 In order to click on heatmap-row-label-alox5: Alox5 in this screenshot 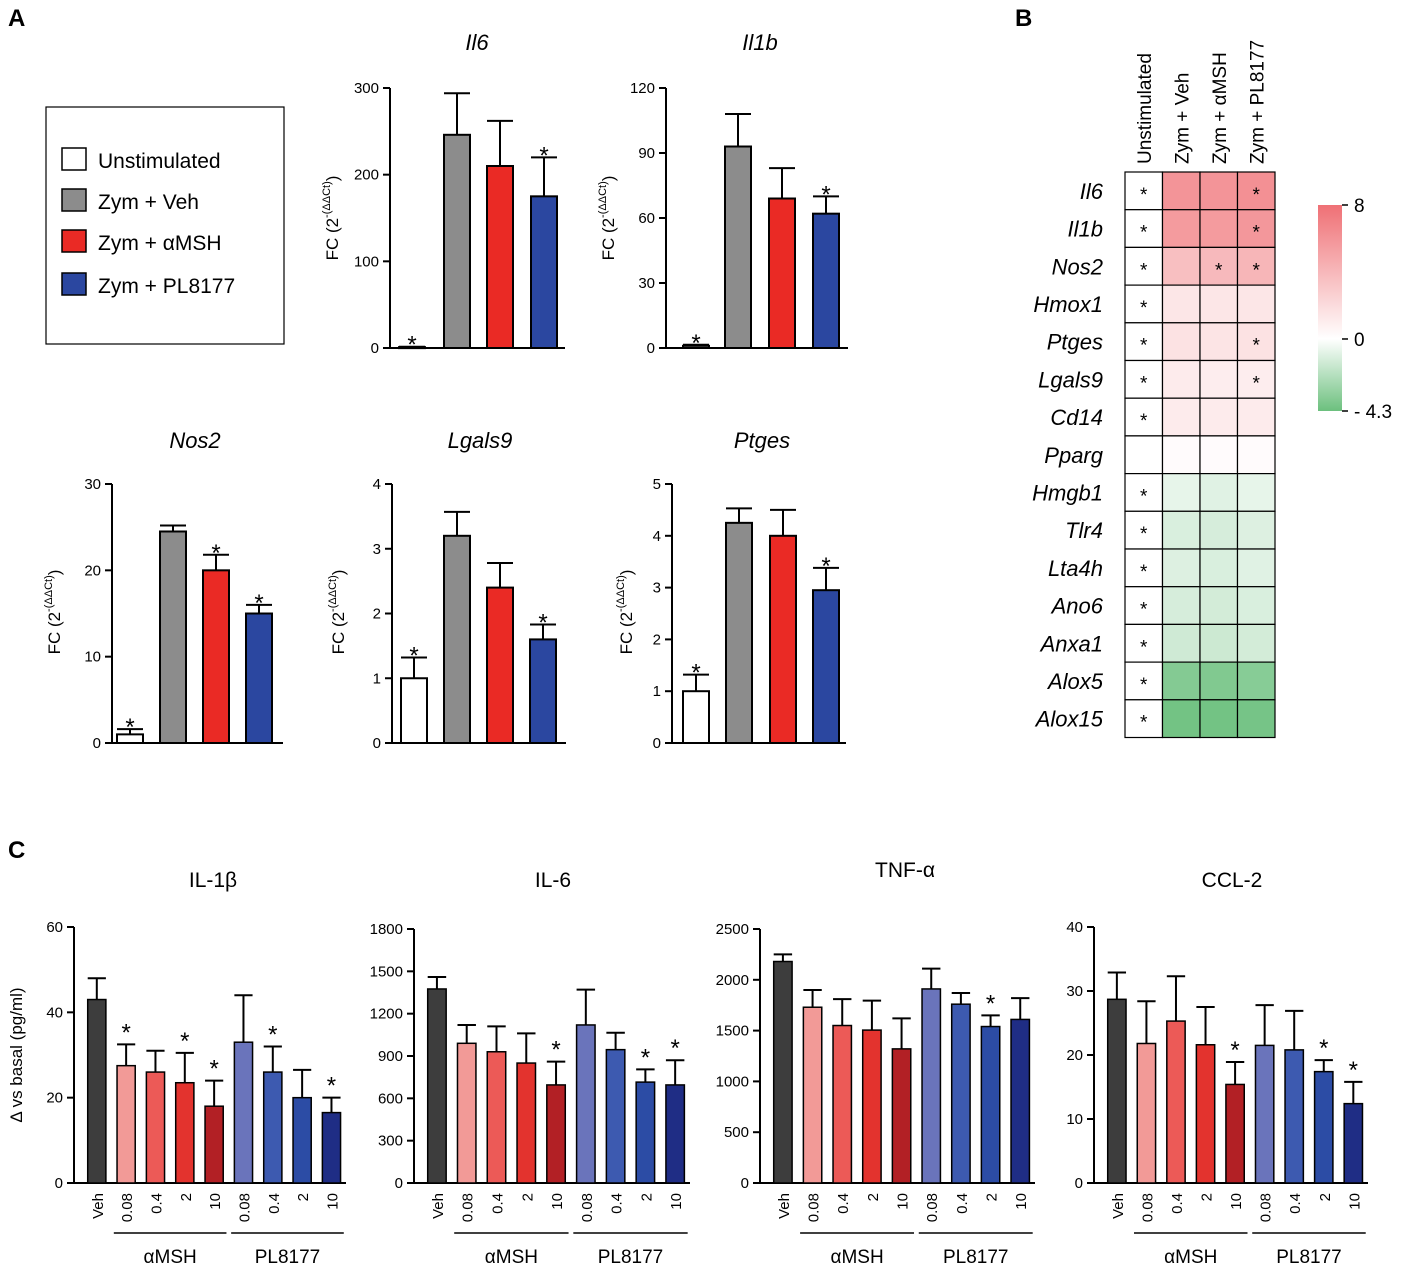, I will do `click(1075, 681)`.